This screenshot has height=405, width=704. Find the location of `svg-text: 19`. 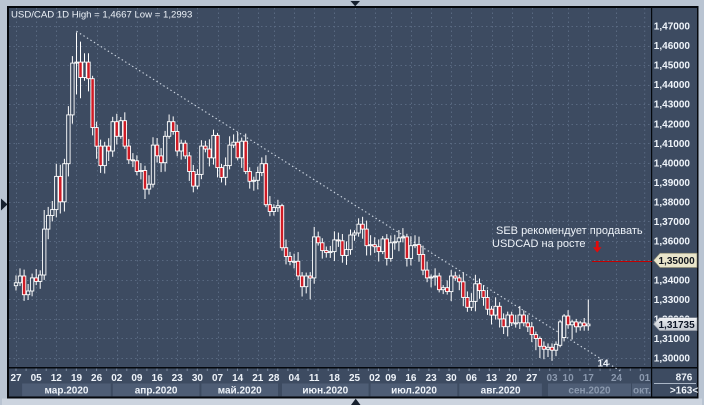

svg-text: 19 is located at coordinates (77, 378).